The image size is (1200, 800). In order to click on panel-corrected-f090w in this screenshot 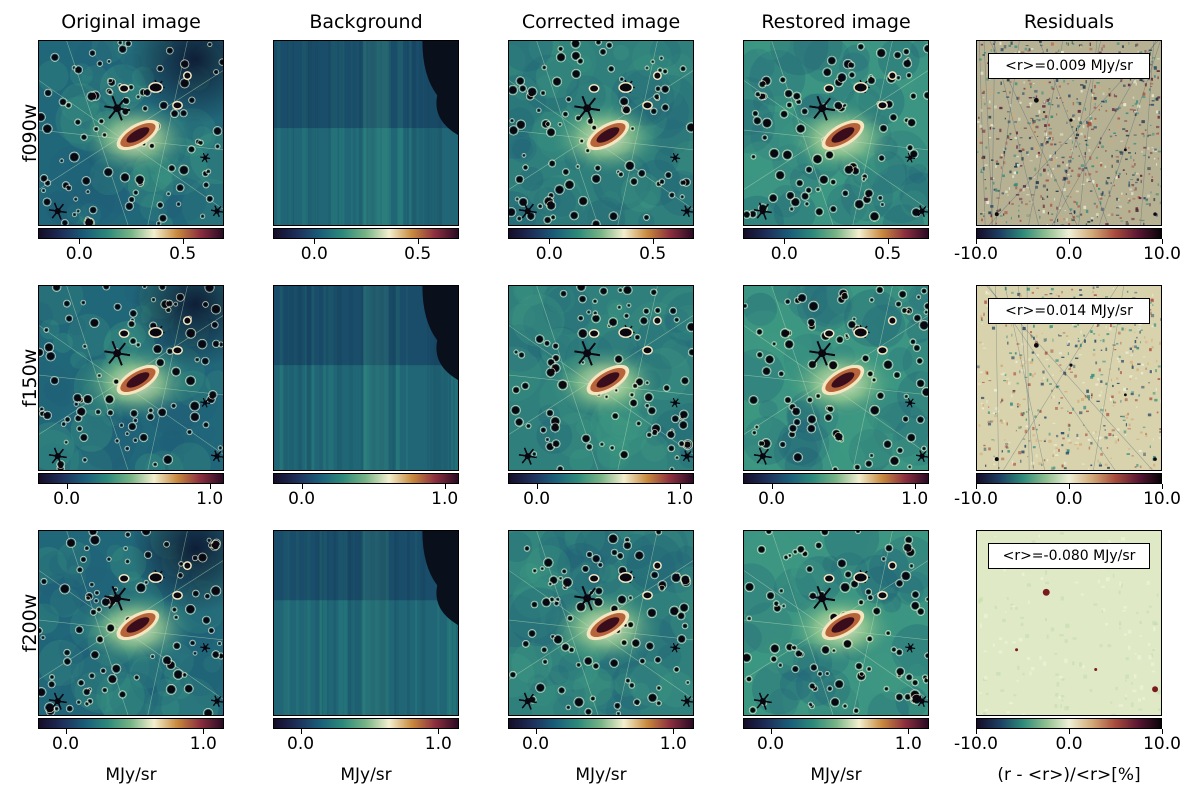, I will do `click(601, 133)`.